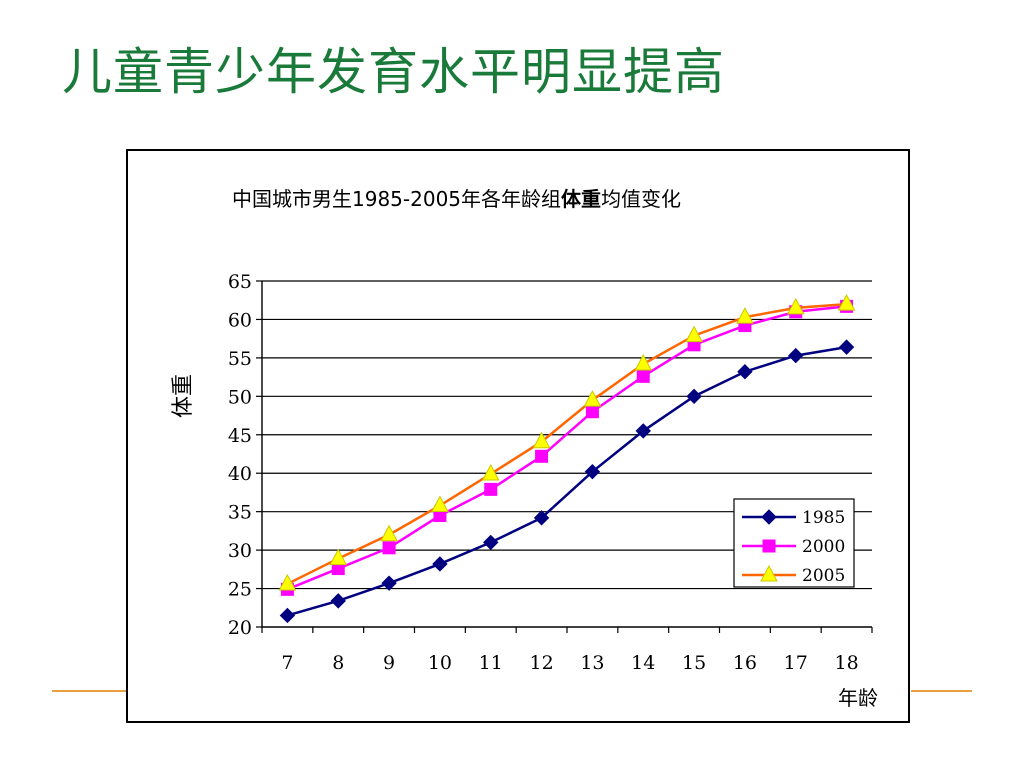 Image resolution: width=1024 pixels, height=768 pixels. Describe the element at coordinates (240, 436) in the screenshot. I see `y-tick-label-45: 45` at that location.